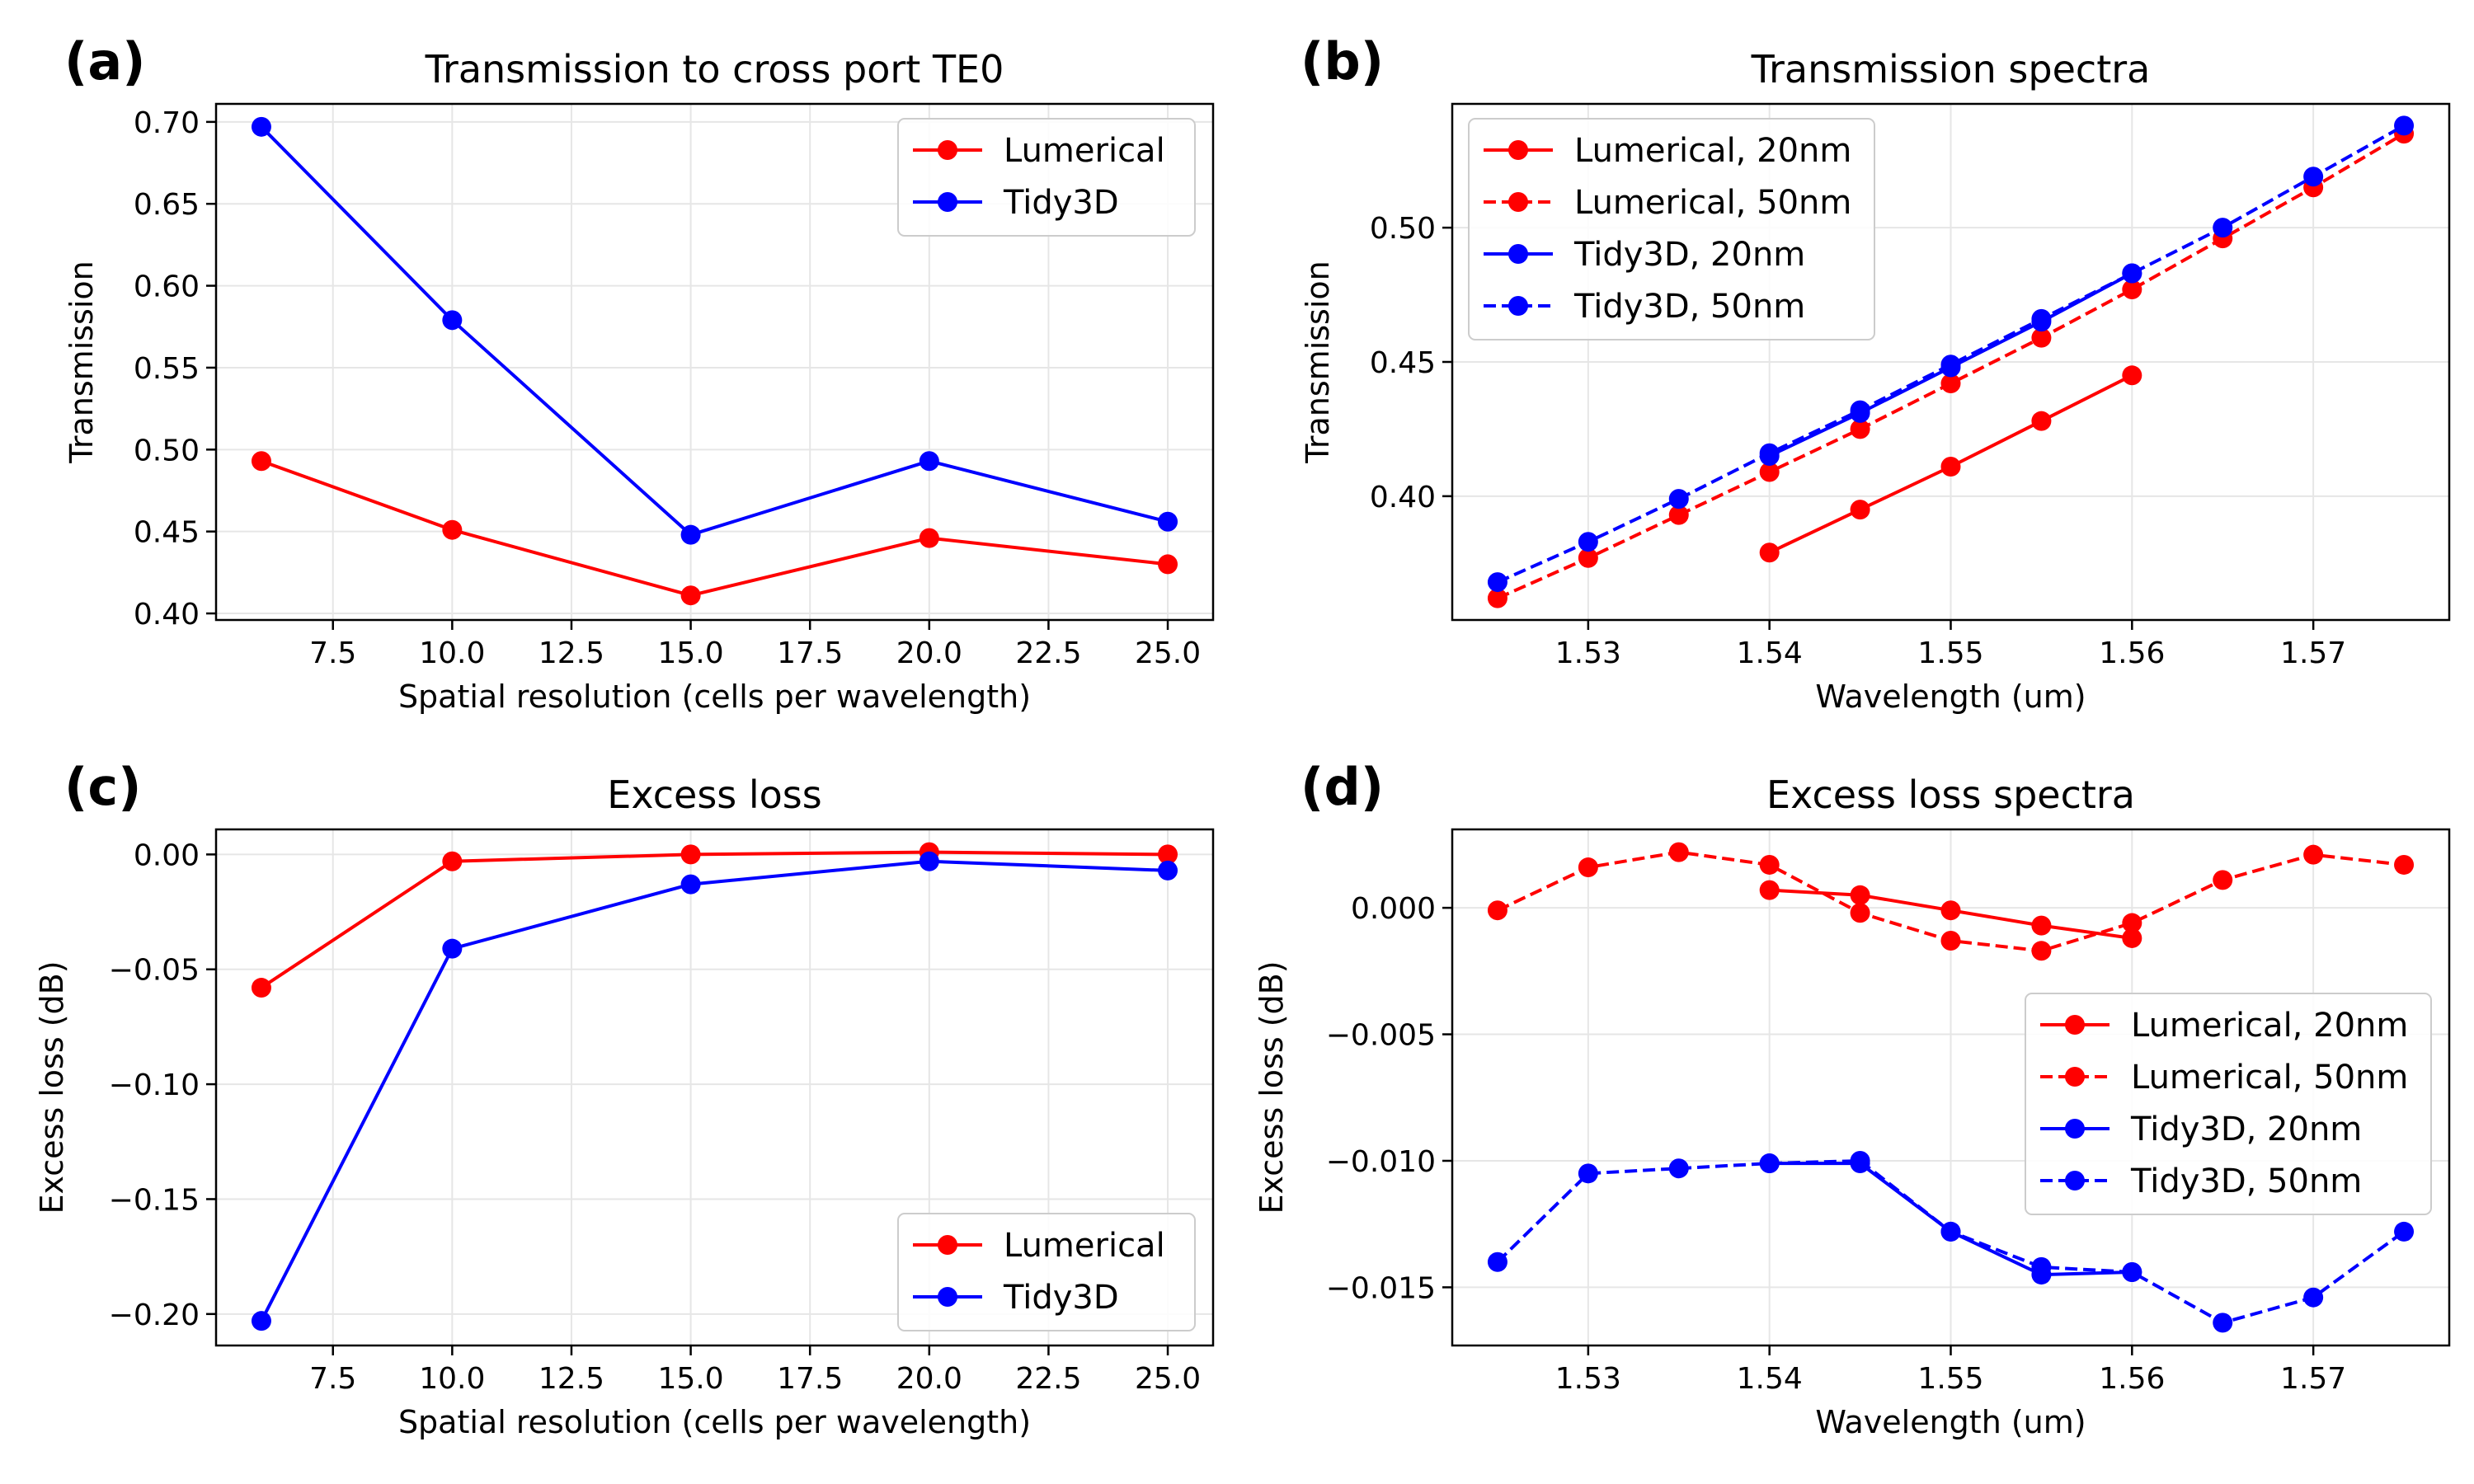  I want to click on x-tick-label: 22.5, so click(1048, 1379).